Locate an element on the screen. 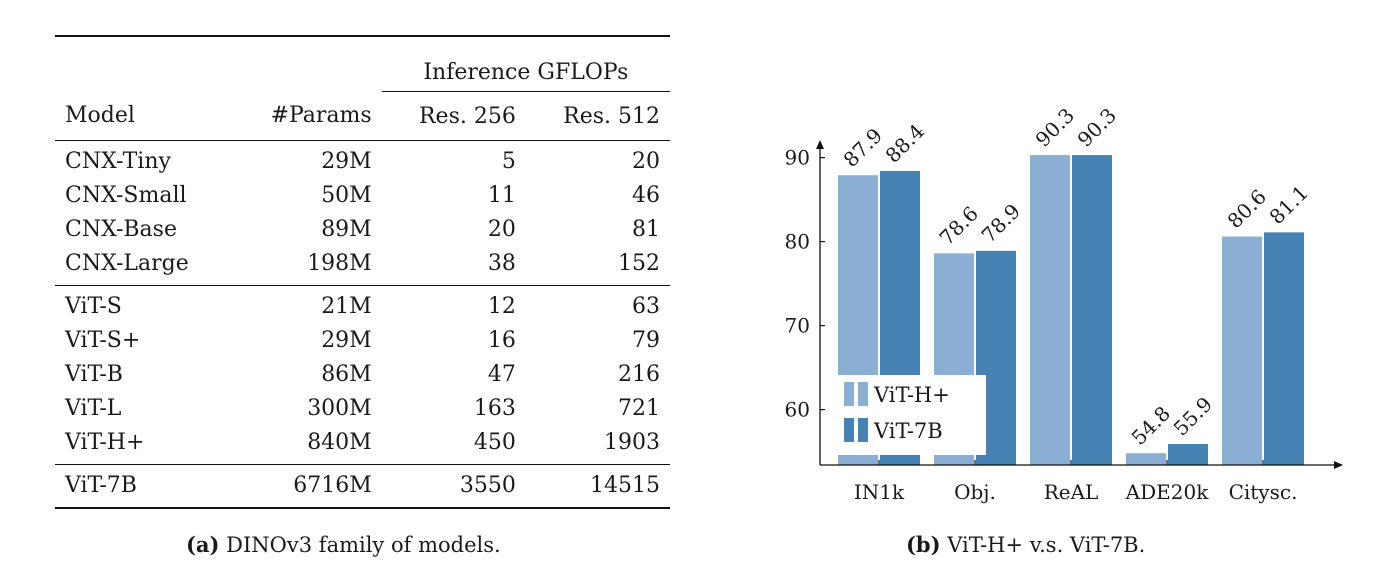 The image size is (1400, 573). cell-res256: 38 is located at coordinates (501, 263).